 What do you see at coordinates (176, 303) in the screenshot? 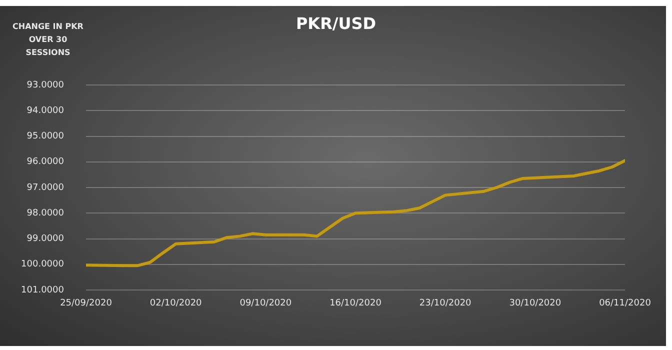
I see `x-tick-label: 02/10/2020` at bounding box center [176, 303].